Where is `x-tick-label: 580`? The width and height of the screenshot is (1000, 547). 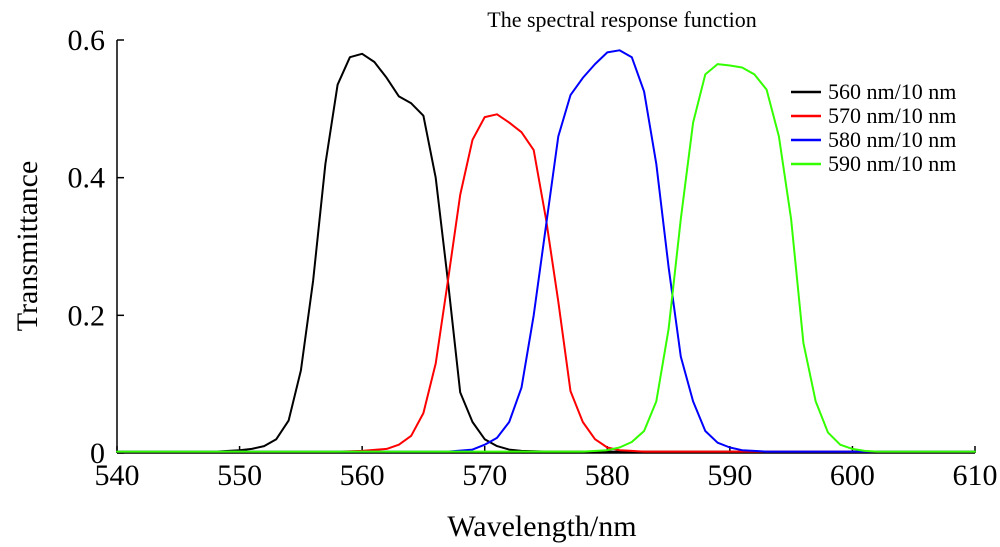 x-tick-label: 580 is located at coordinates (607, 475).